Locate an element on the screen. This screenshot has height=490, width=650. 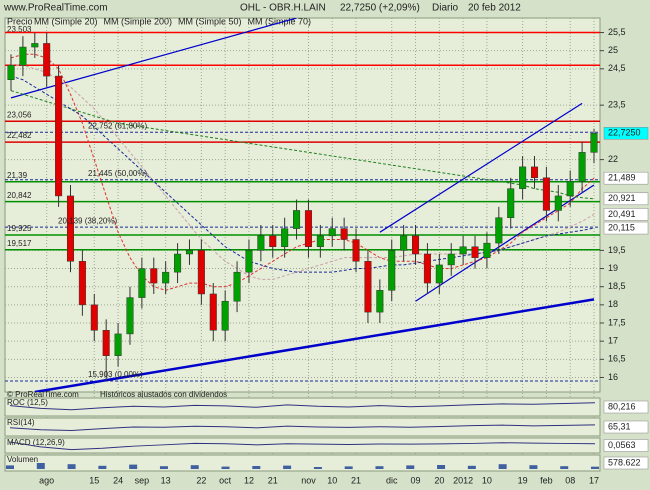
y-tick-label: 18 is located at coordinates (613, 304).